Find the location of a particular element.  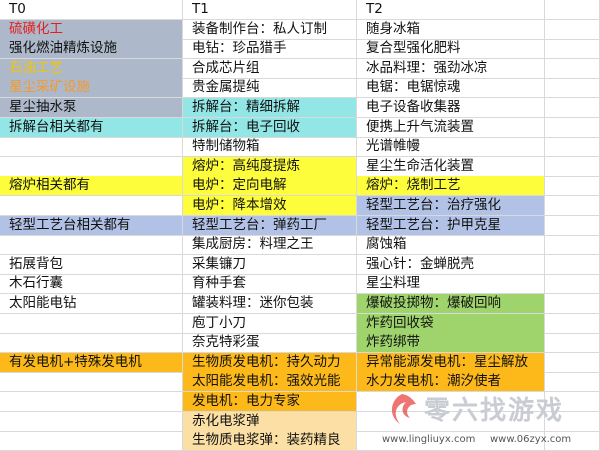

cell: 电炉：降本增效 is located at coordinates (270, 206).